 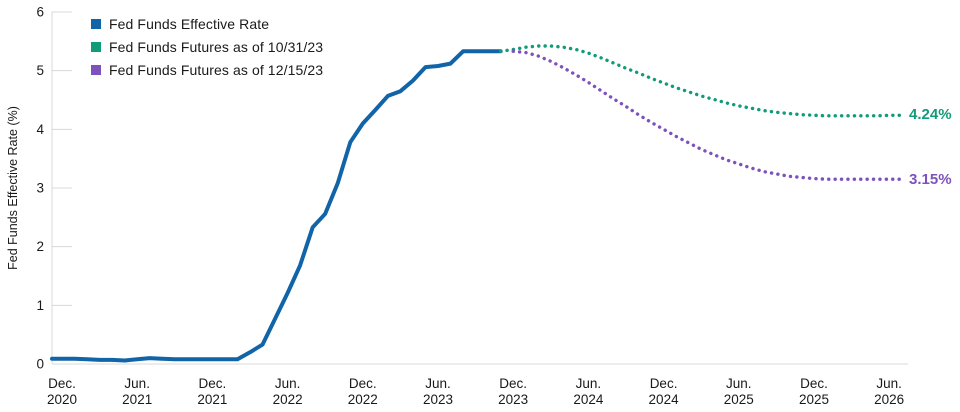 What do you see at coordinates (96, 46) in the screenshot?
I see `legend-swatch-green-icon` at bounding box center [96, 46].